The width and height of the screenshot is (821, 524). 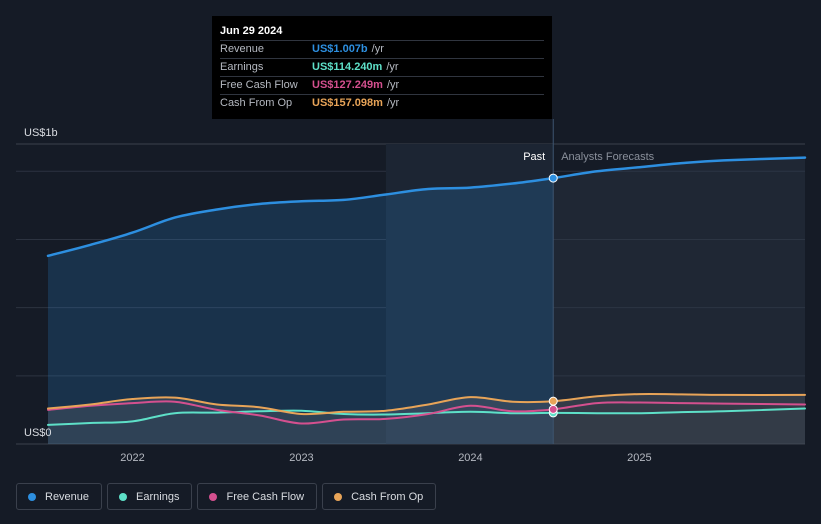 I want to click on legend-item-free-cash-flow: Free Cash Flow, so click(x=257, y=496).